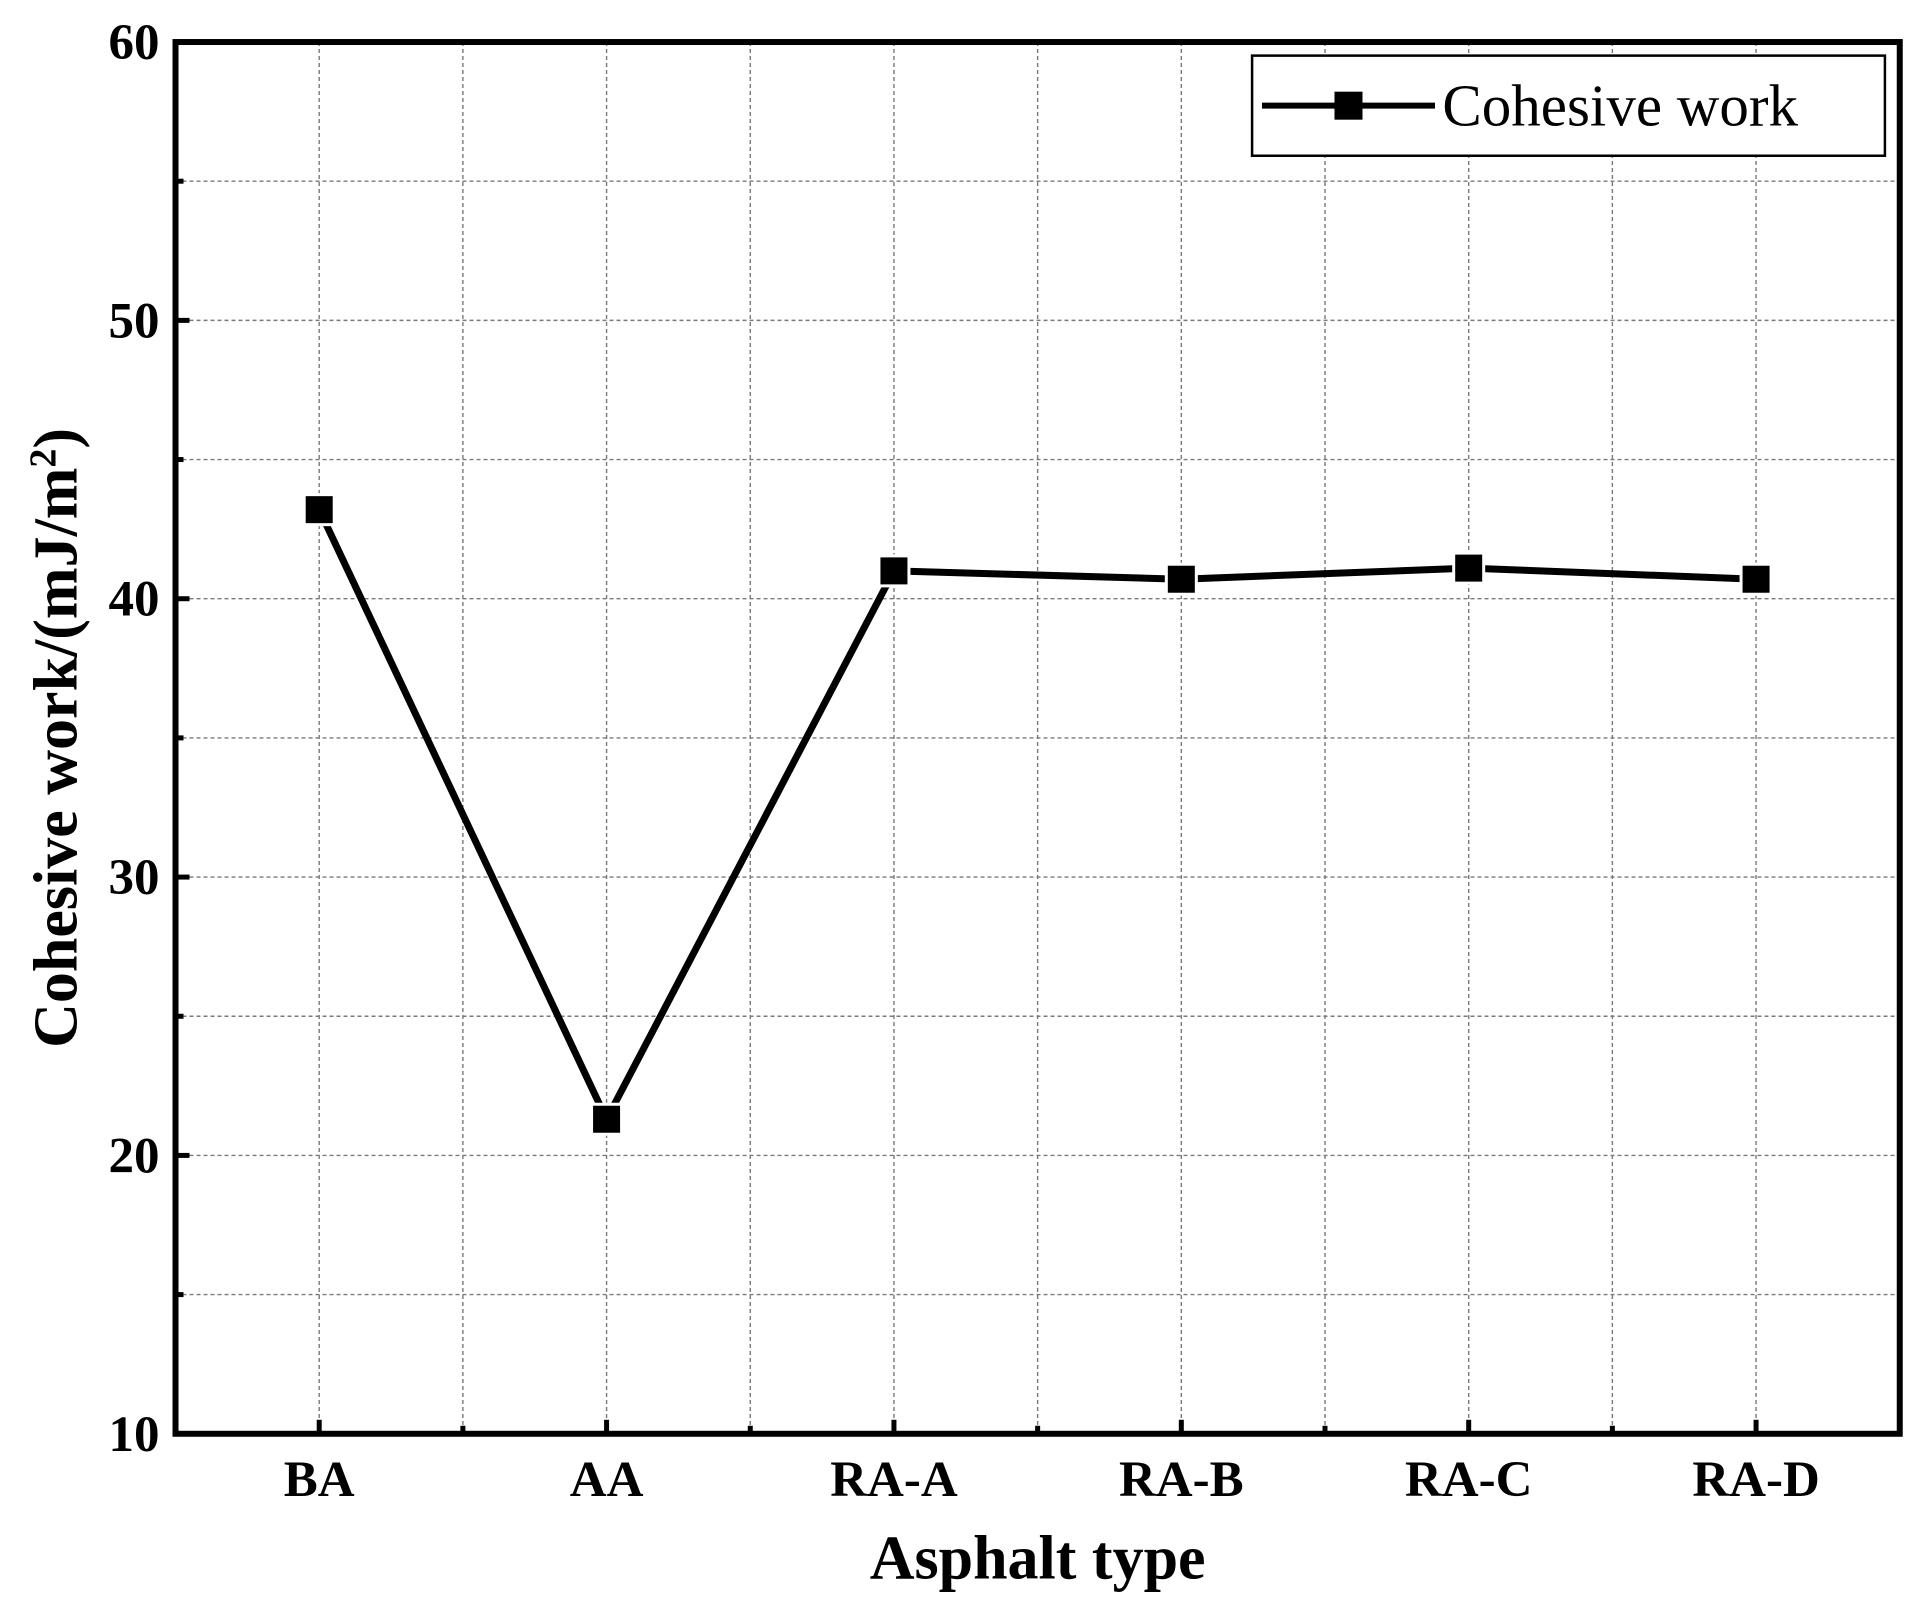 This screenshot has height=1617, width=1922. Describe the element at coordinates (134, 321) in the screenshot. I see `y-tick-label: 50` at that location.